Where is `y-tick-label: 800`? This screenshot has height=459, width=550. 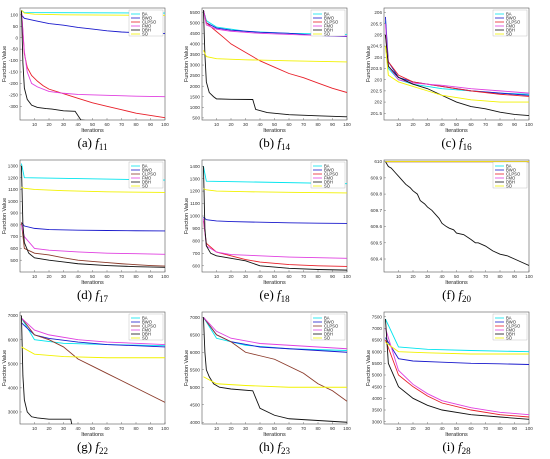 y-tick-label: 800 is located at coordinates (14, 224).